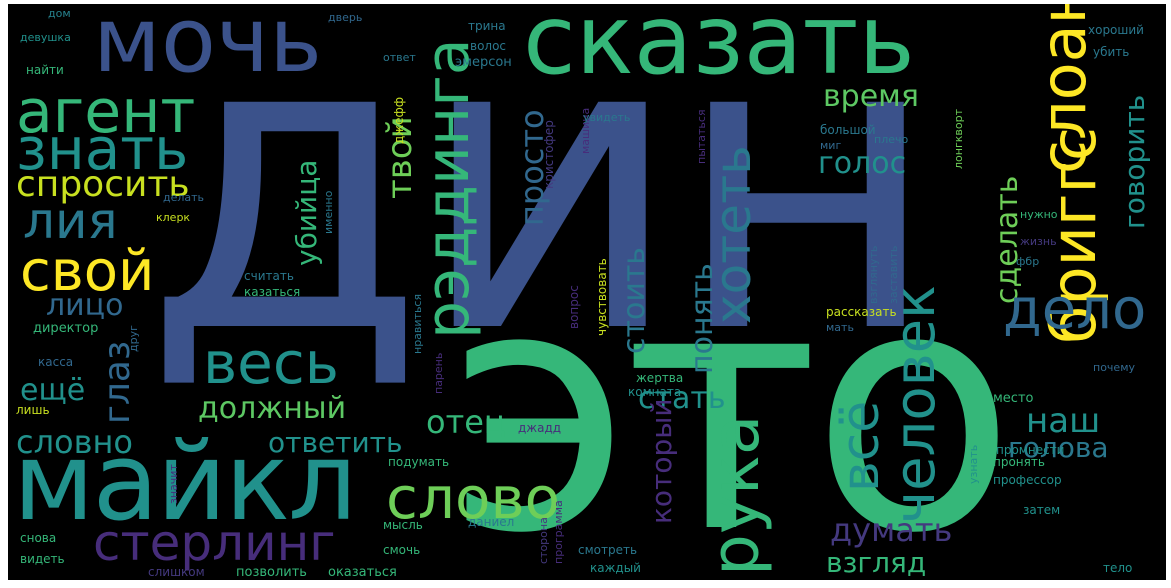 This screenshot has width=1171, height=588. What do you see at coordinates (871, 96) in the screenshot?
I see `word-vremya: время` at bounding box center [871, 96].